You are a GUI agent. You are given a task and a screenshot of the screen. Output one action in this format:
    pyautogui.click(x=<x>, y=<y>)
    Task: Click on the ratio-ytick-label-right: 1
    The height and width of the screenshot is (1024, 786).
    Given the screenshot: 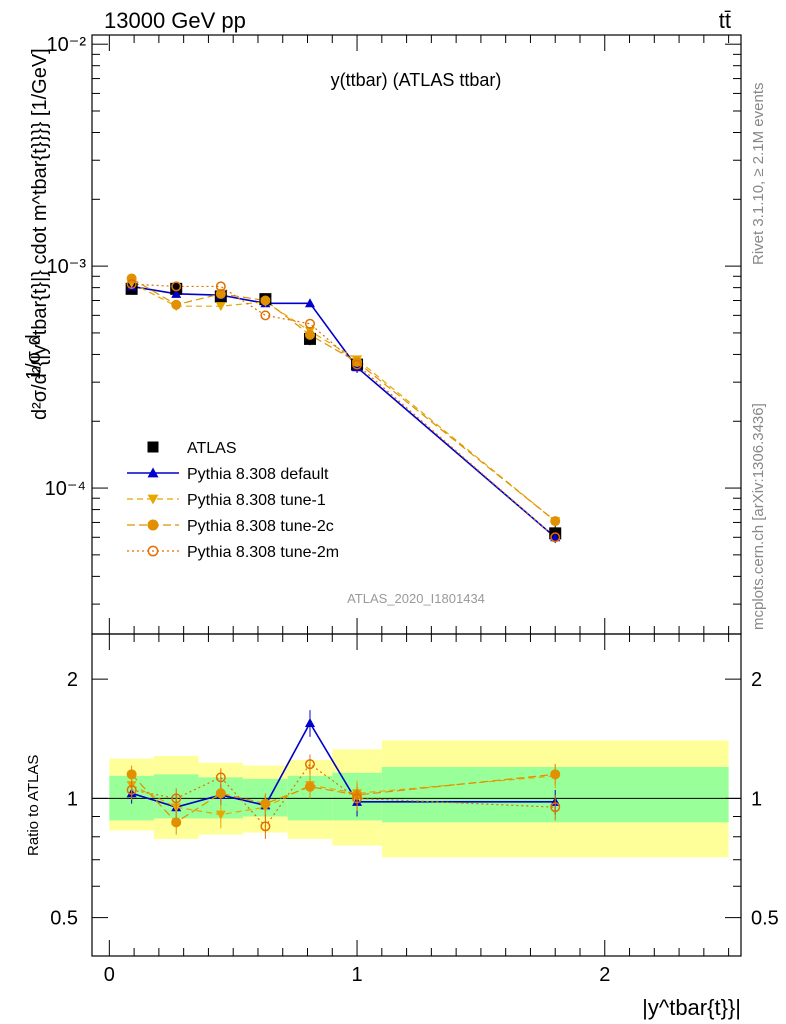 What is the action you would take?
    pyautogui.click(x=756, y=799)
    